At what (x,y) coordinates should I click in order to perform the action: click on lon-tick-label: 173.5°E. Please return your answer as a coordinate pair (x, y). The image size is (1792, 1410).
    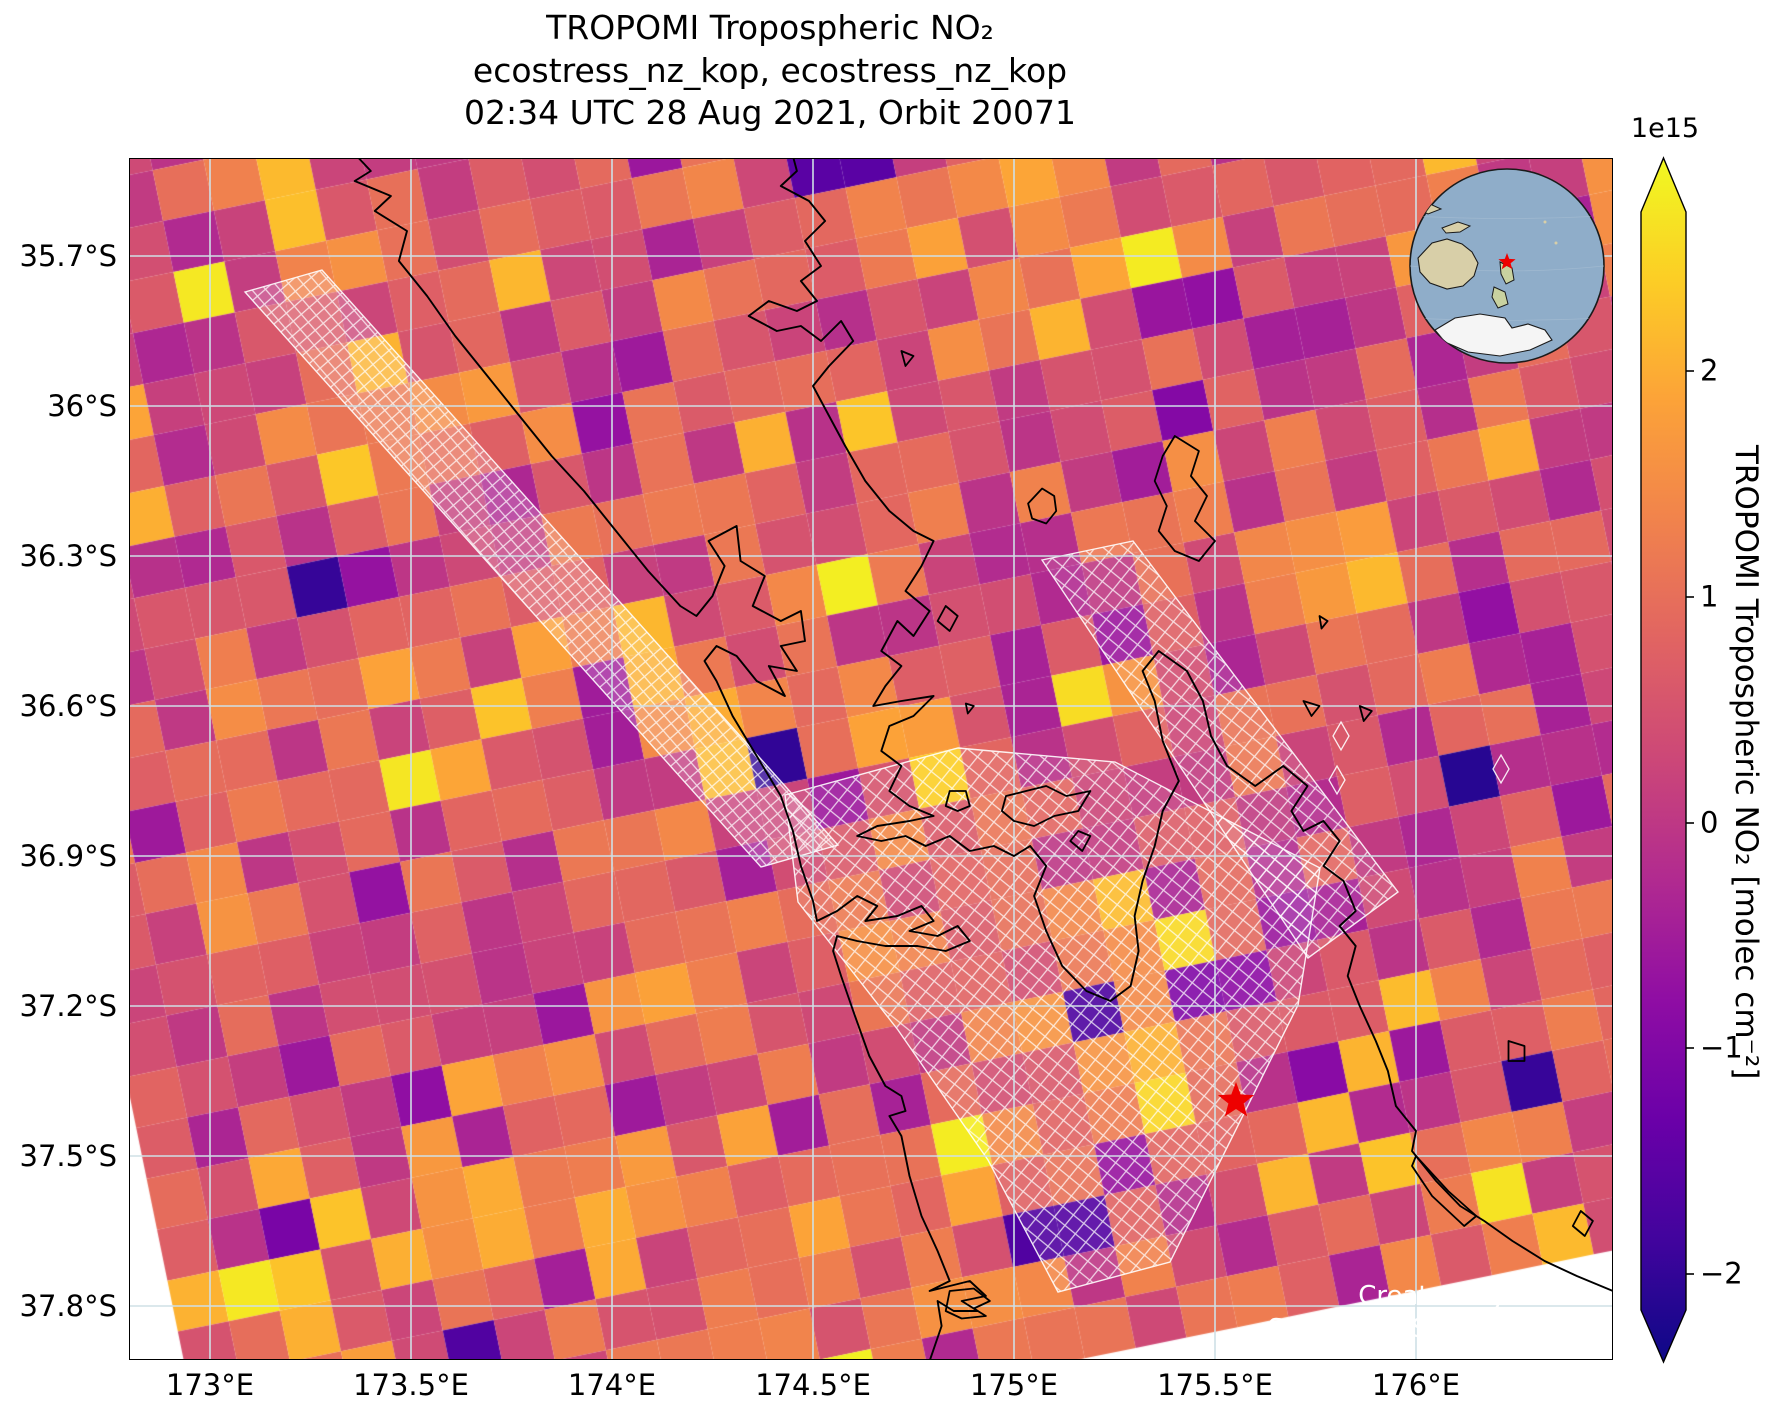
    Looking at the image, I should click on (411, 1385).